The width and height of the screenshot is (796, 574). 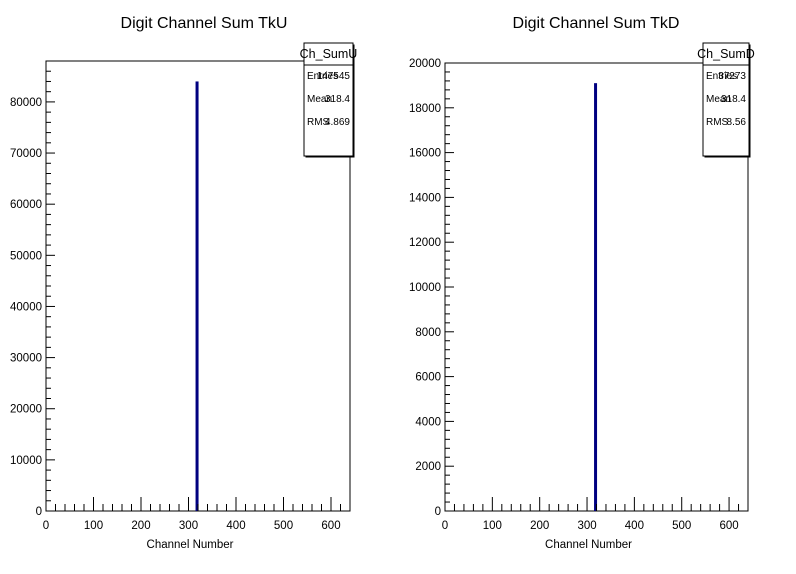 I want to click on stats-row-value: 37273, so click(x=732, y=76).